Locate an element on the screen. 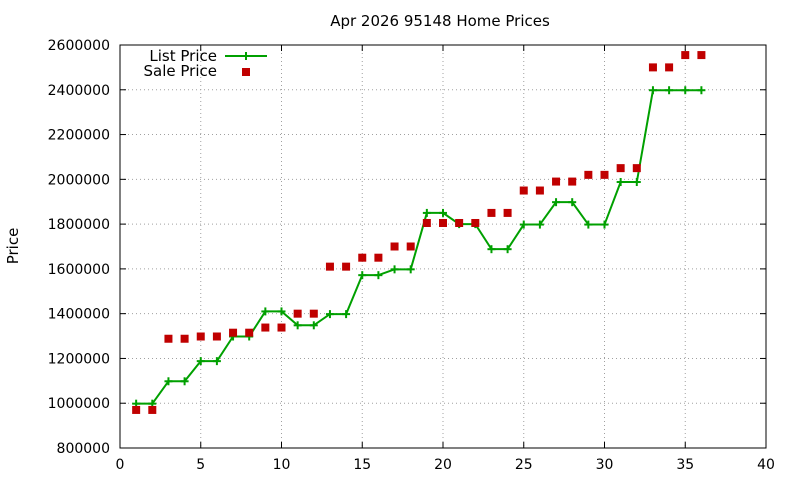 The width and height of the screenshot is (800, 480). x-tick-label: 5 is located at coordinates (200, 465).